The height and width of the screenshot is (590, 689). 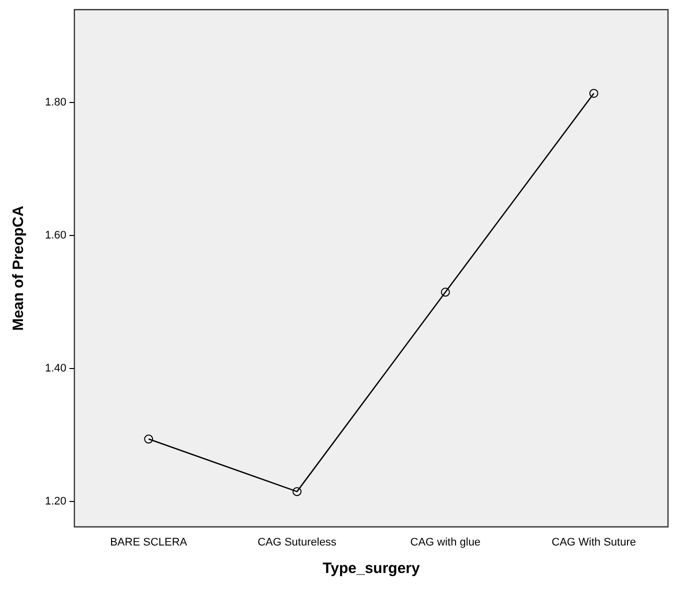 What do you see at coordinates (55, 368) in the screenshot?
I see `y-tick-label: 1.40` at bounding box center [55, 368].